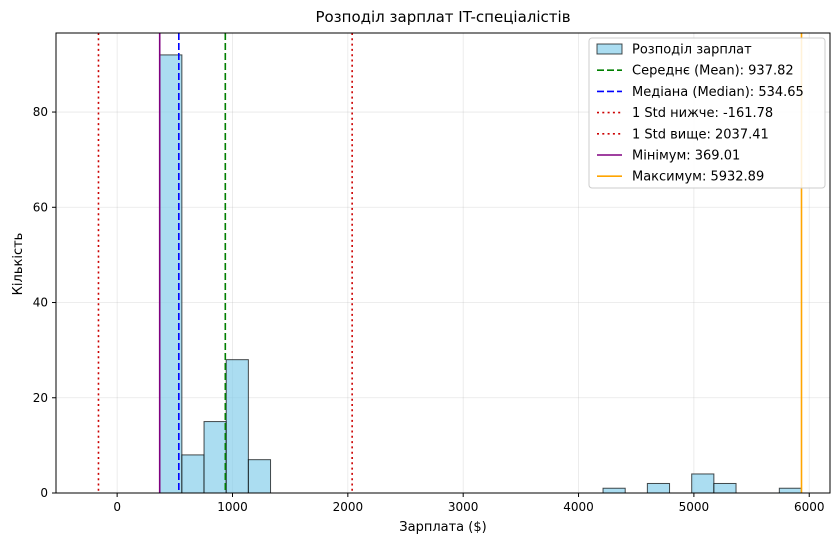  I want to click on y-tick-label: 60, so click(40, 207).